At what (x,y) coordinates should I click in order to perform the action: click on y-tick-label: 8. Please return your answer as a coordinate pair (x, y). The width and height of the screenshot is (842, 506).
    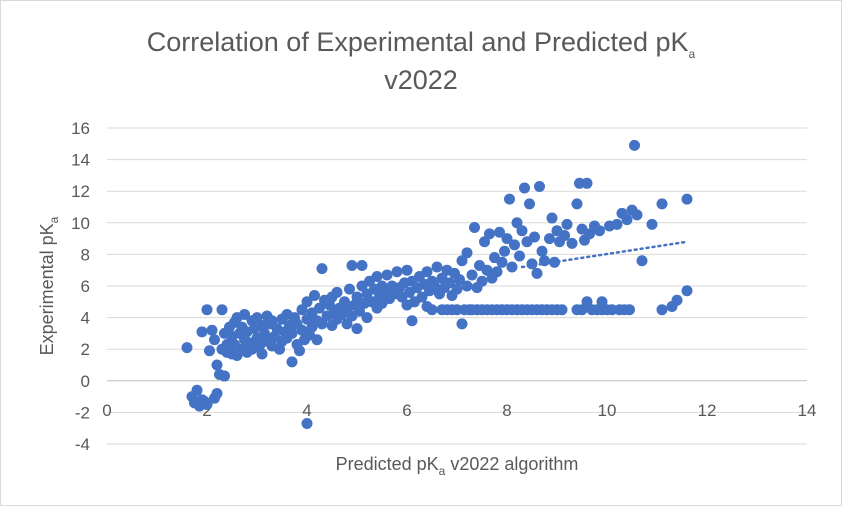
    Looking at the image, I should click on (85, 254).